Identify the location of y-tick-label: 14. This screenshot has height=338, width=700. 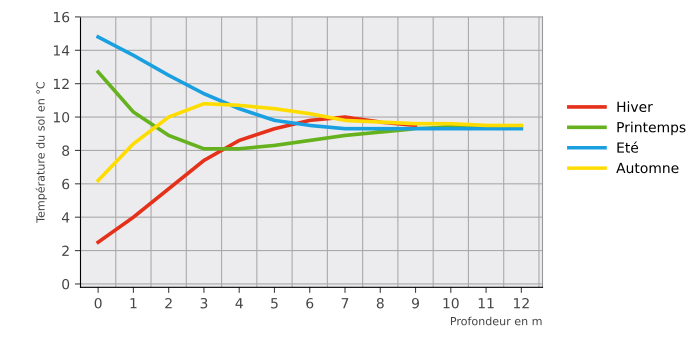
(62, 50).